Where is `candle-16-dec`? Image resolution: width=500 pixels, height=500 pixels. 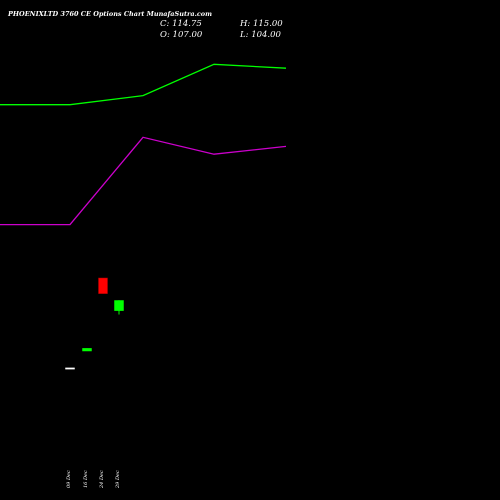
candle-16-dec is located at coordinates (87, 350).